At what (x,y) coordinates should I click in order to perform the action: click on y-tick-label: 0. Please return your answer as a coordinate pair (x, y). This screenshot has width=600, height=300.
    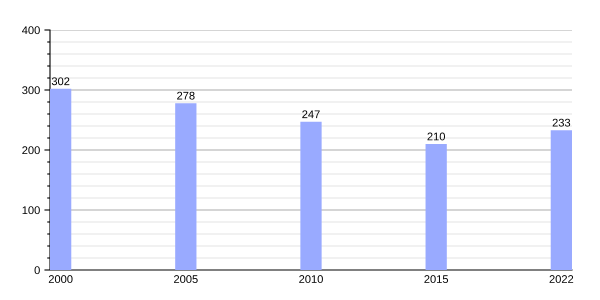
    Looking at the image, I should click on (37, 270).